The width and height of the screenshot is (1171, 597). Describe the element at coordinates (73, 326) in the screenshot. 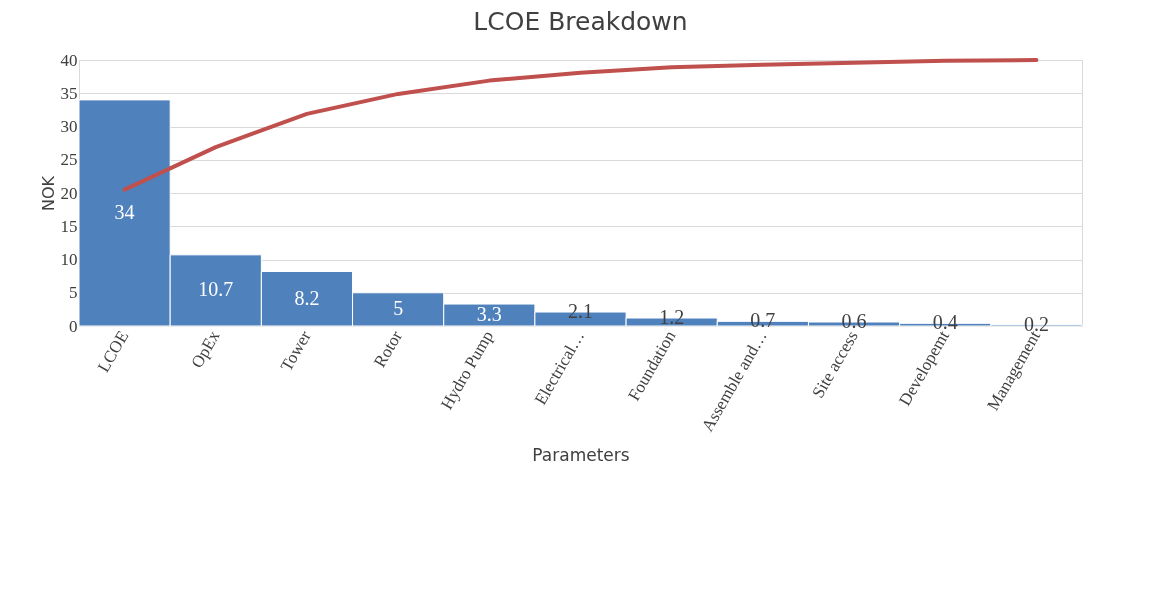

I see `y-tick-label: 0` at that location.